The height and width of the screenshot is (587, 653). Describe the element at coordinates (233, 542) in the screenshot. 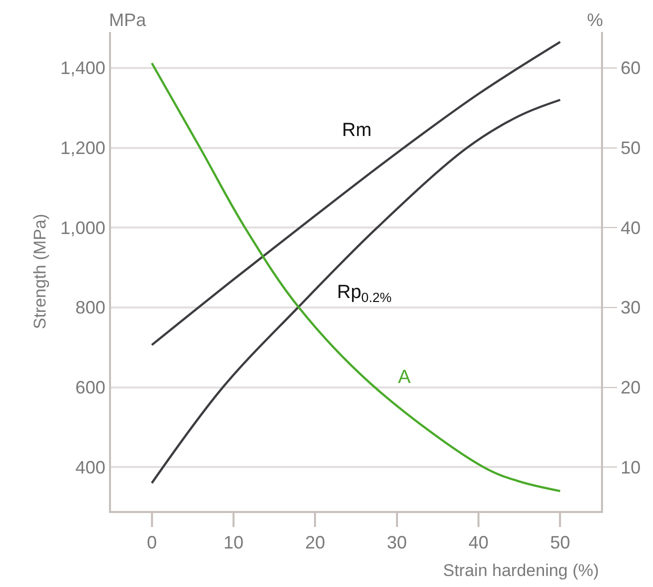

I see `x-tick-label: 10` at that location.